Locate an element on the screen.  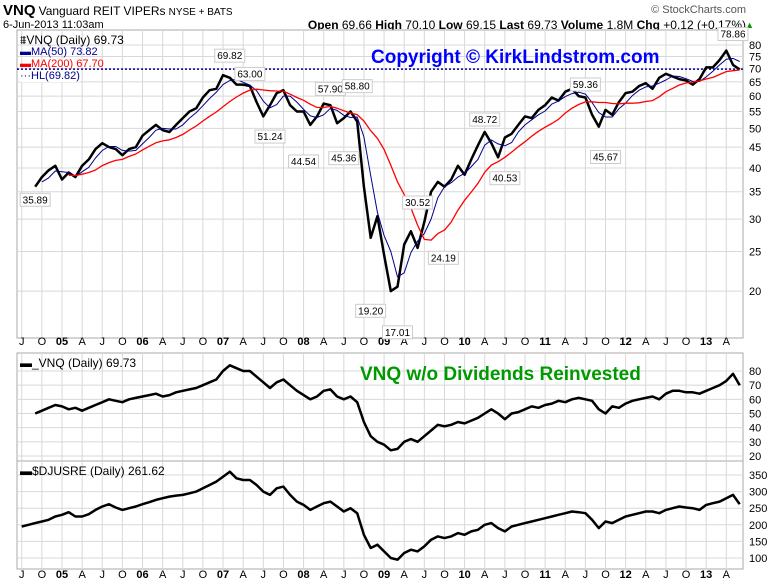
panel2-title: ▬_VNQ (Daily) 69.73 is located at coordinates (78, 363).